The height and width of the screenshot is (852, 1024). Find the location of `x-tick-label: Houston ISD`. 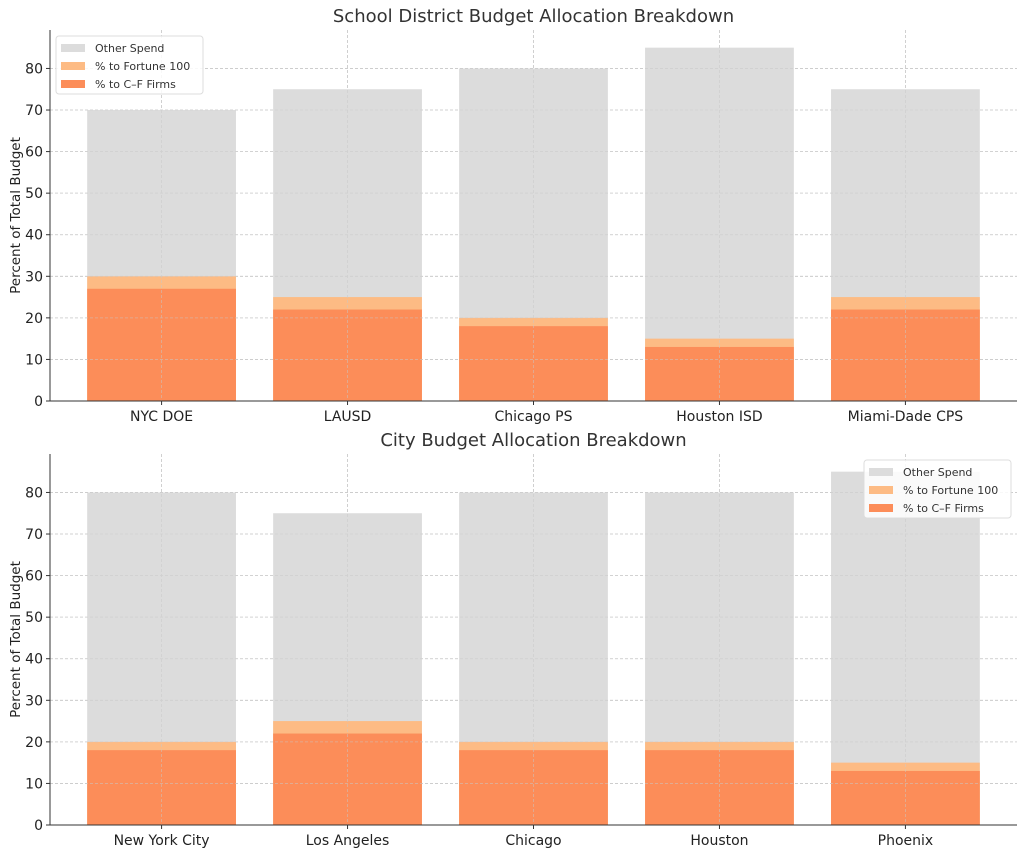

x-tick-label: Houston ISD is located at coordinates (719, 417).